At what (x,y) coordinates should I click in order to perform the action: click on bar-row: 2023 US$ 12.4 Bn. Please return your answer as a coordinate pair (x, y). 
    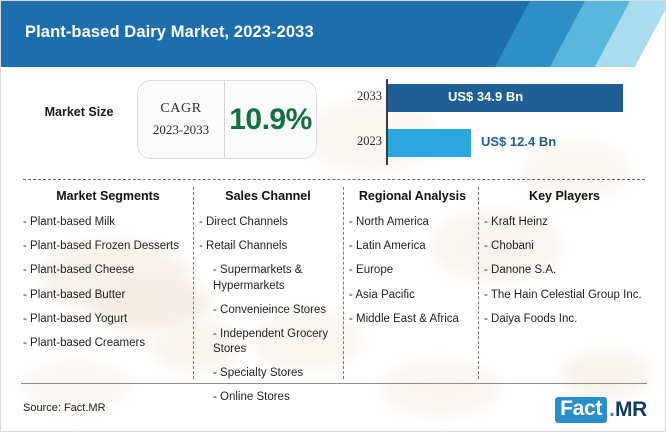
    Looking at the image, I should click on (503, 143).